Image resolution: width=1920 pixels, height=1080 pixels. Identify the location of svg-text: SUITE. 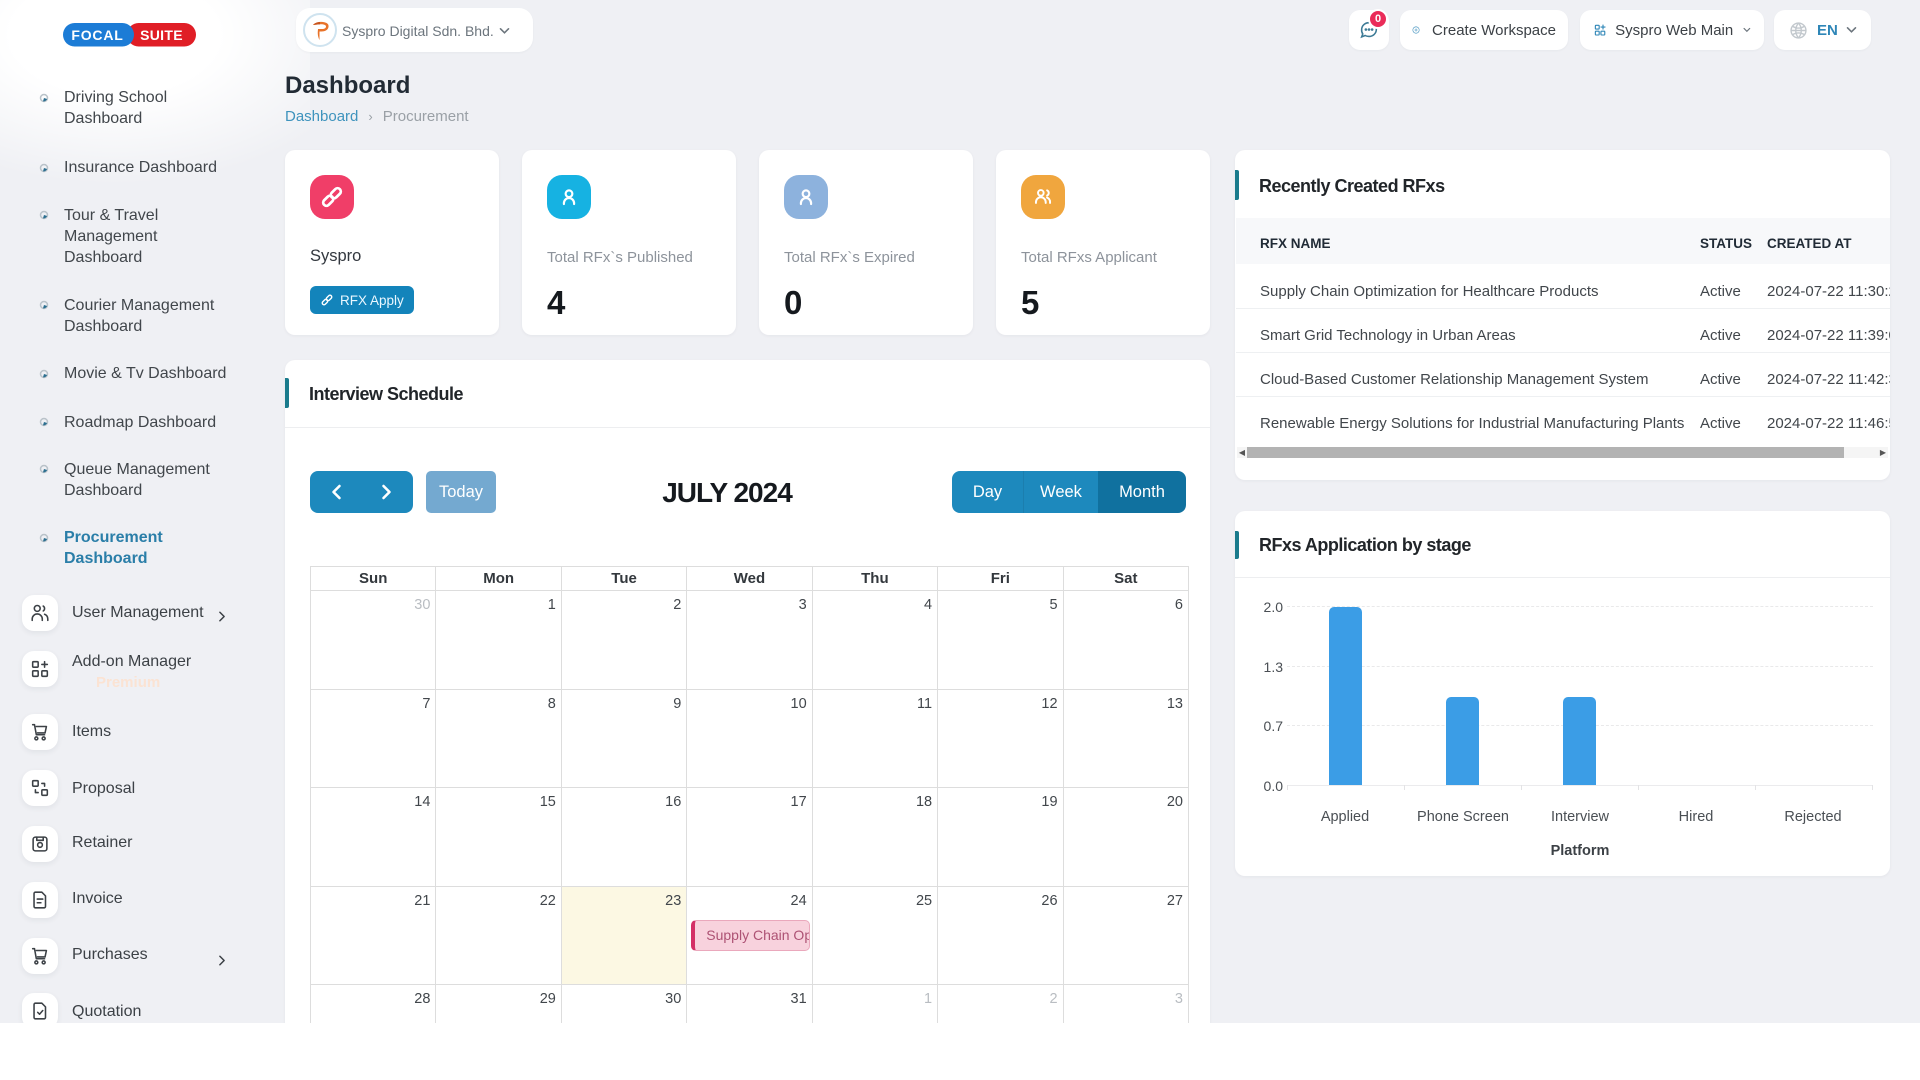
(161, 35).